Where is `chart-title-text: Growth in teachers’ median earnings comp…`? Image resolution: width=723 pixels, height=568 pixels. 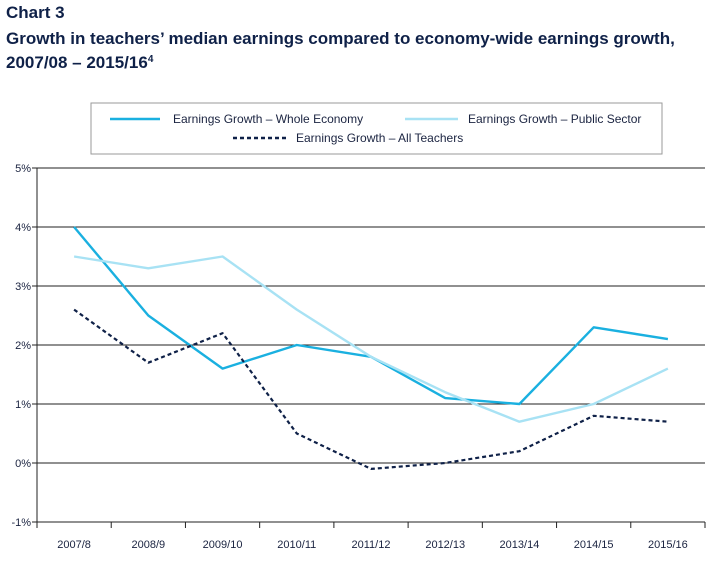 chart-title-text: Growth in teachers’ median earnings comp… is located at coordinates (340, 50).